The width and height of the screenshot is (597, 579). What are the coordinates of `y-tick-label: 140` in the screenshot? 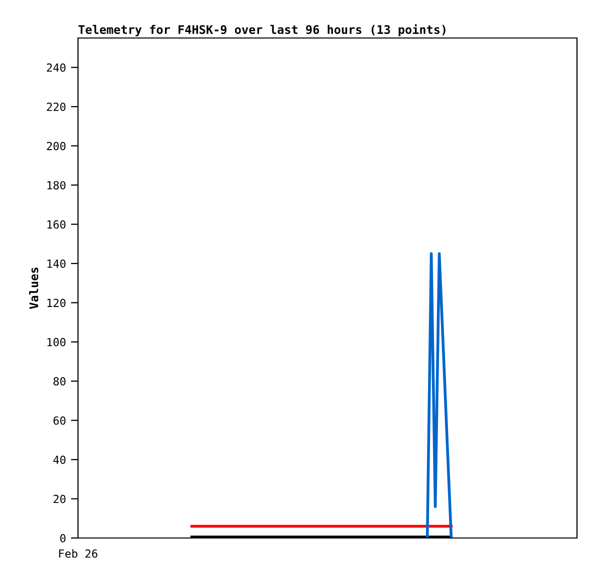 It's located at (56, 263).